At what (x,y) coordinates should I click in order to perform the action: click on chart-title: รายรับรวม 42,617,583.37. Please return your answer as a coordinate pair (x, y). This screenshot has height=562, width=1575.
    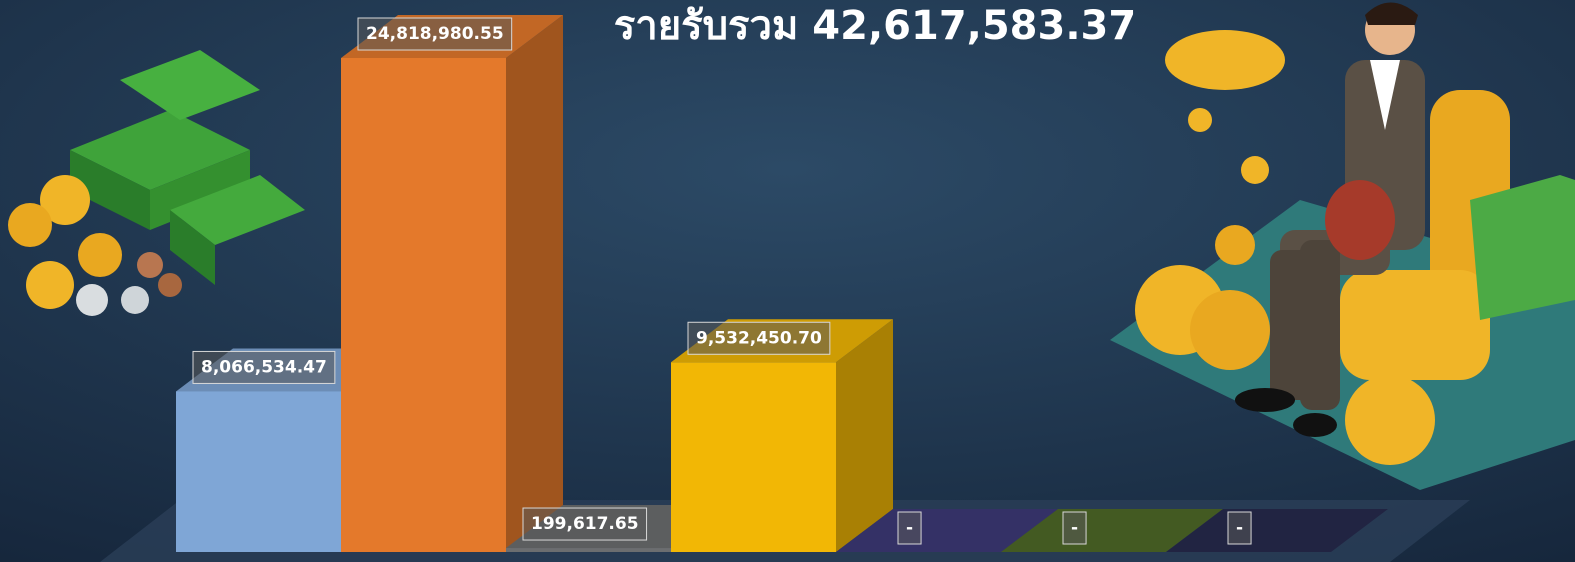
    Looking at the image, I should click on (875, 26).